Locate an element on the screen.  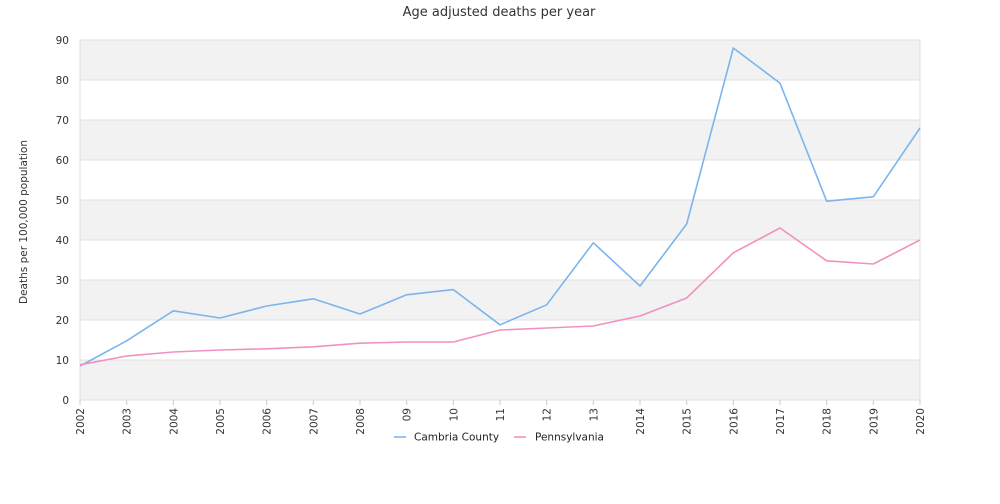
x-tick-label: 2003 is located at coordinates (128, 421).